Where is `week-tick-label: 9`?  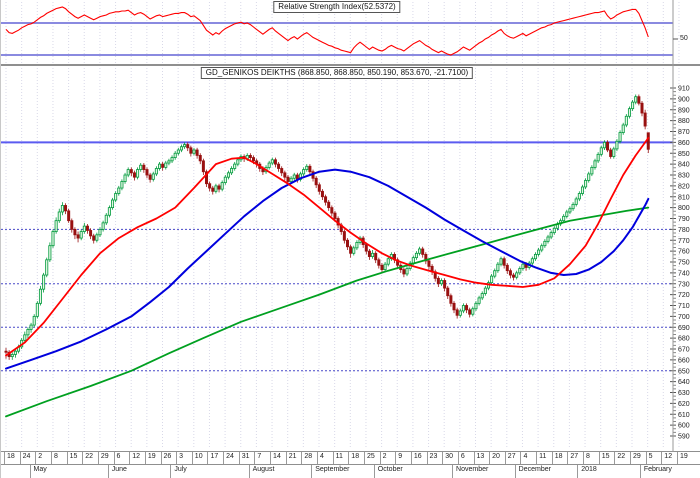
week-tick-label: 9 is located at coordinates (400, 456).